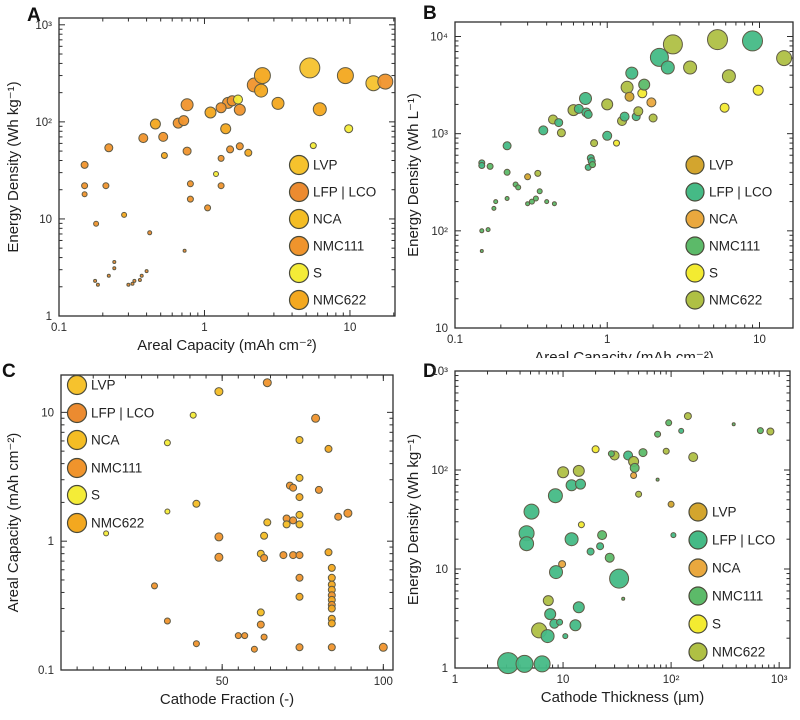 This screenshot has height=720, width=800. What do you see at coordinates (430, 13) in the screenshot?
I see `panel-label-b: B` at bounding box center [430, 13].